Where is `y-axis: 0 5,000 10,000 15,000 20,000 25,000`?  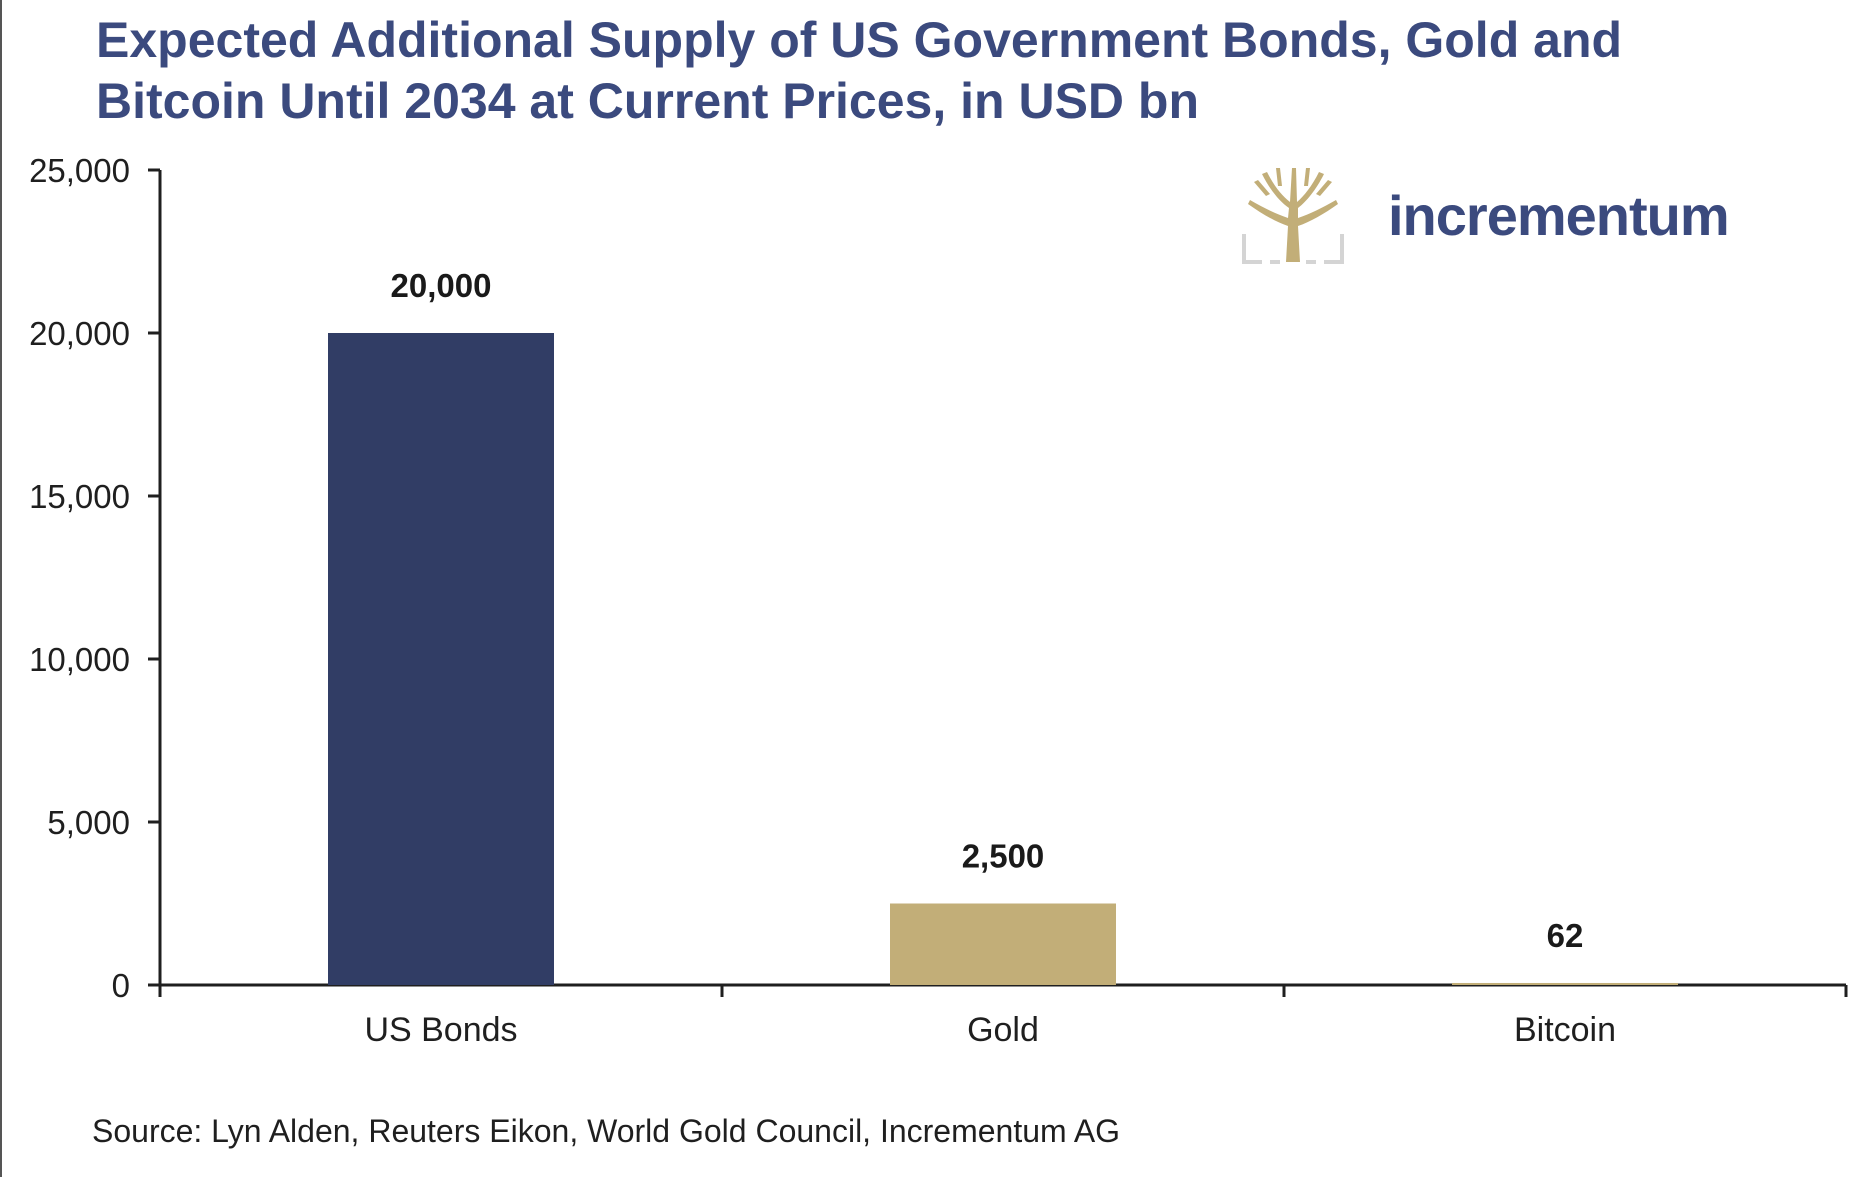 y-axis: 0 5,000 10,000 15,000 20,000 25,000 is located at coordinates (95, 578).